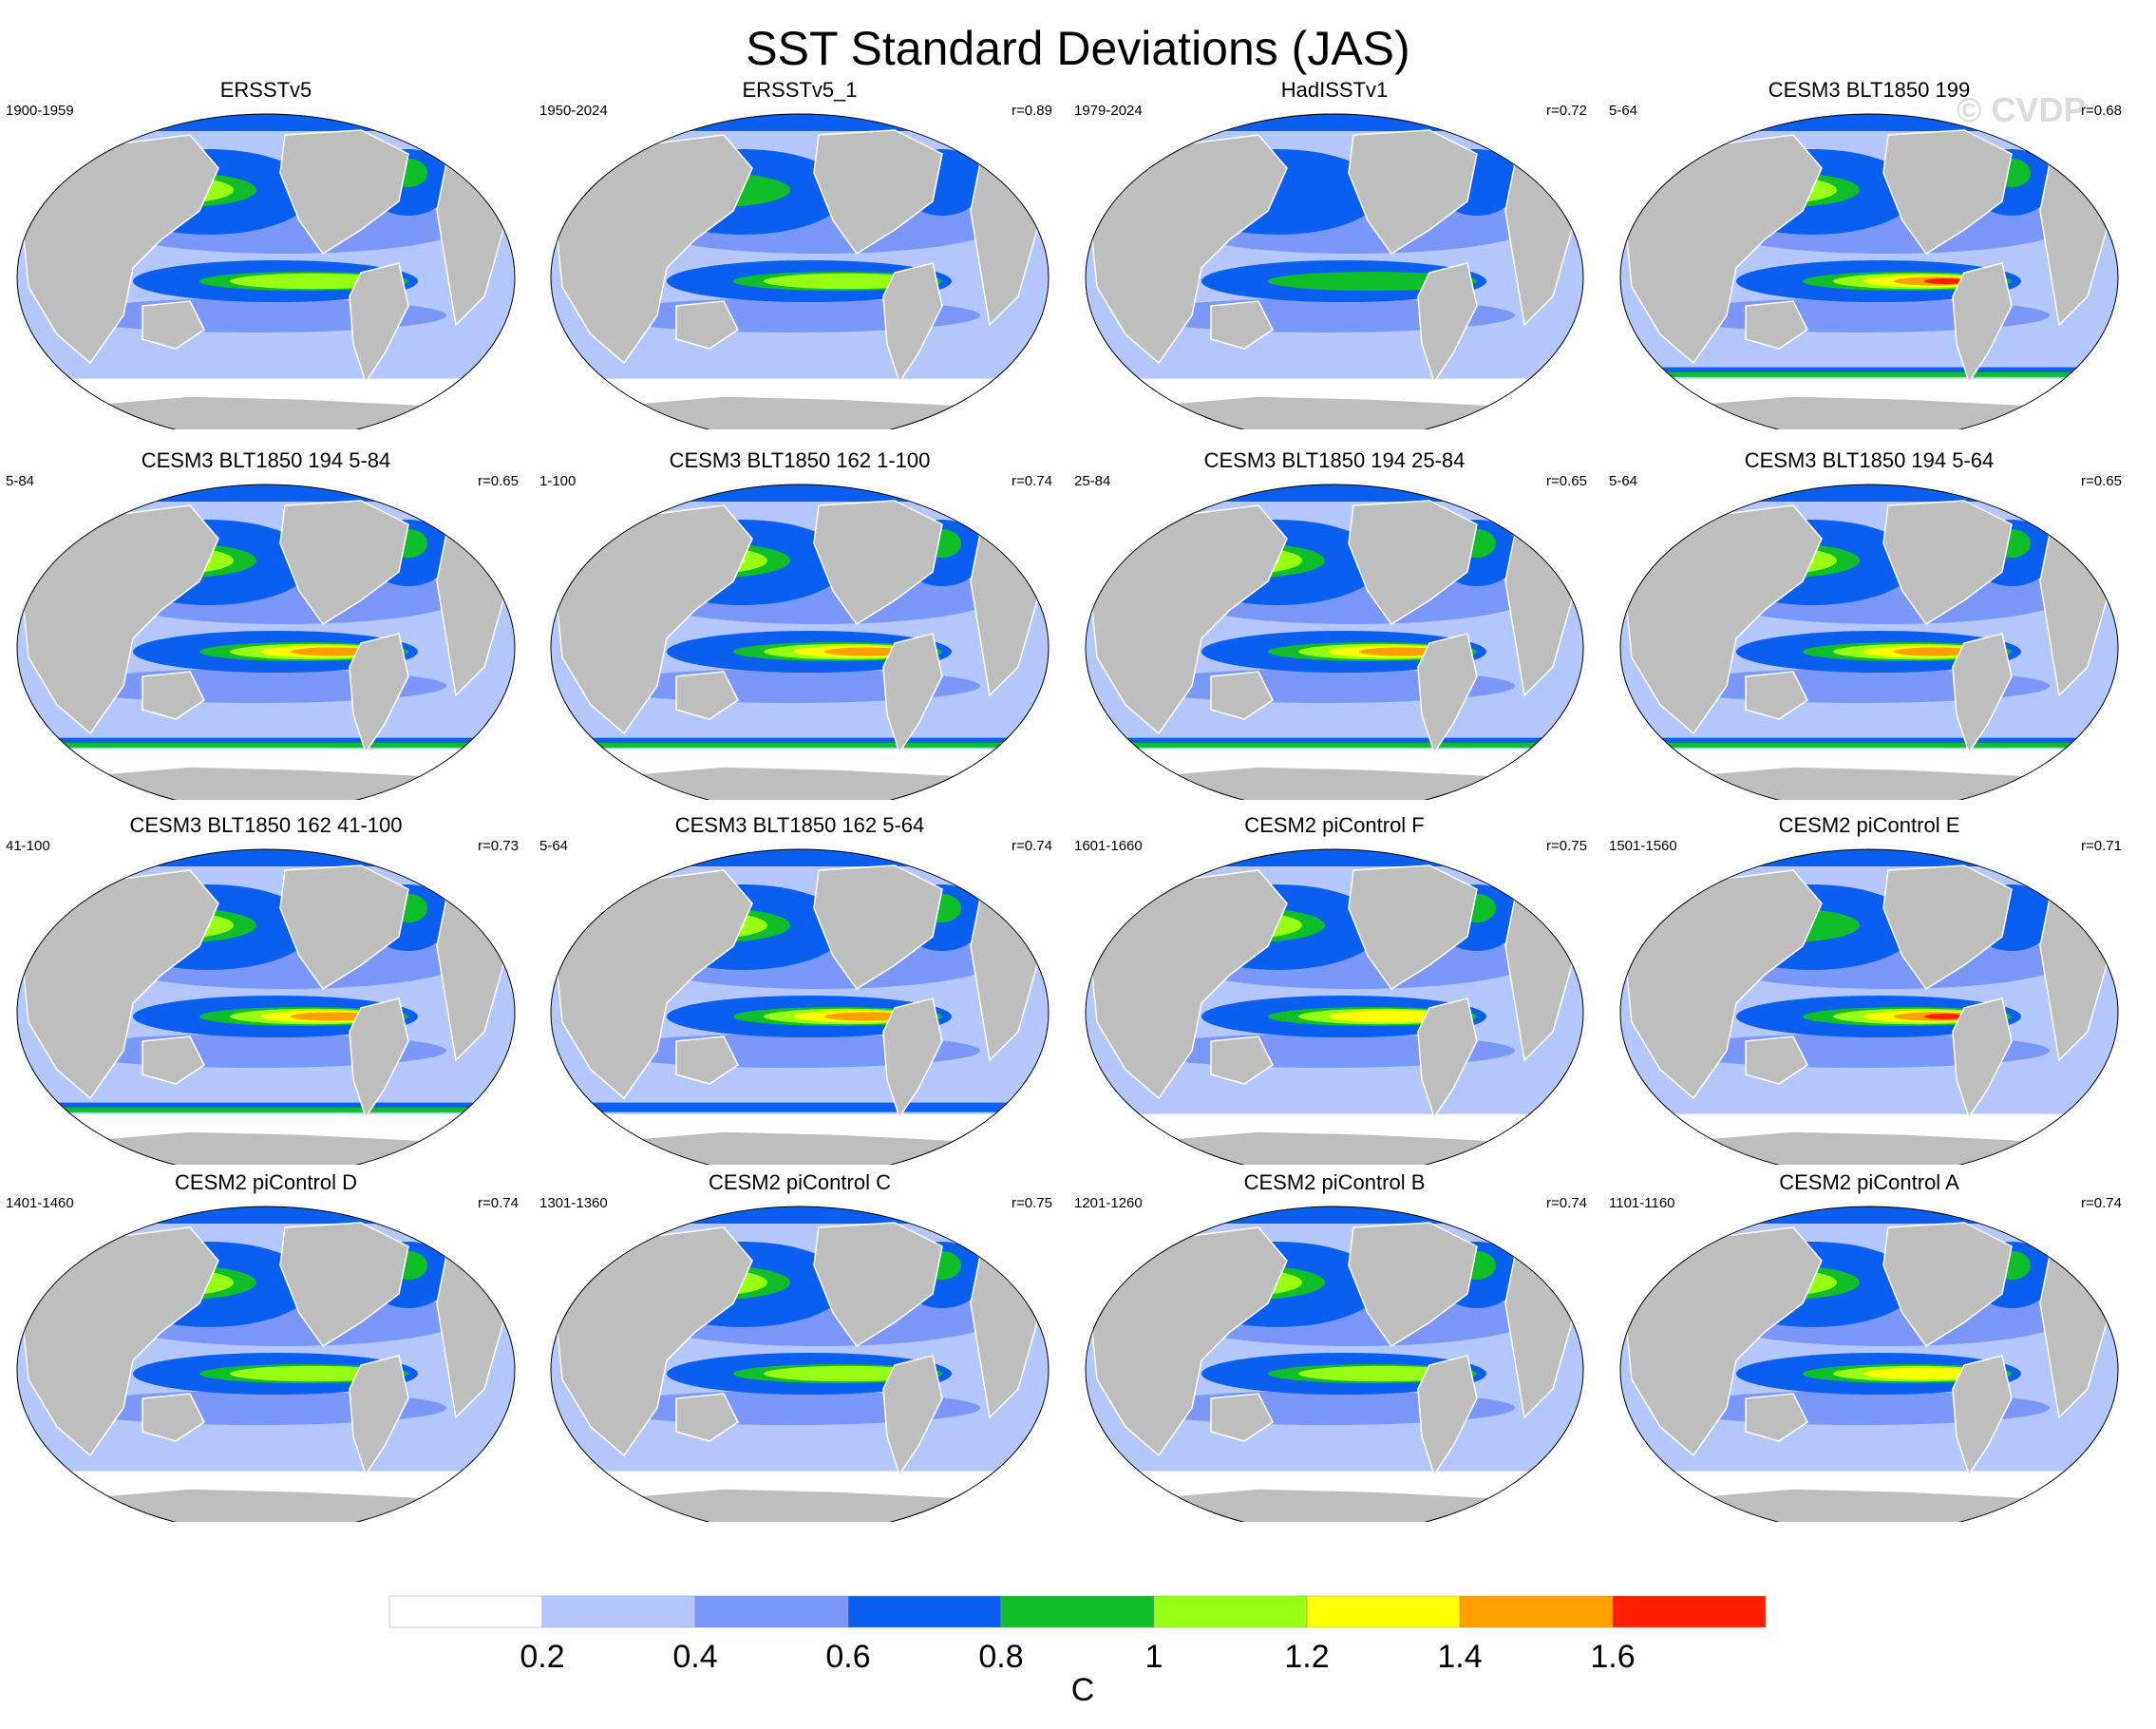  I want to click on map-panel: ERSSTv5_1 1950-2024 r=0.89, so click(800, 253).